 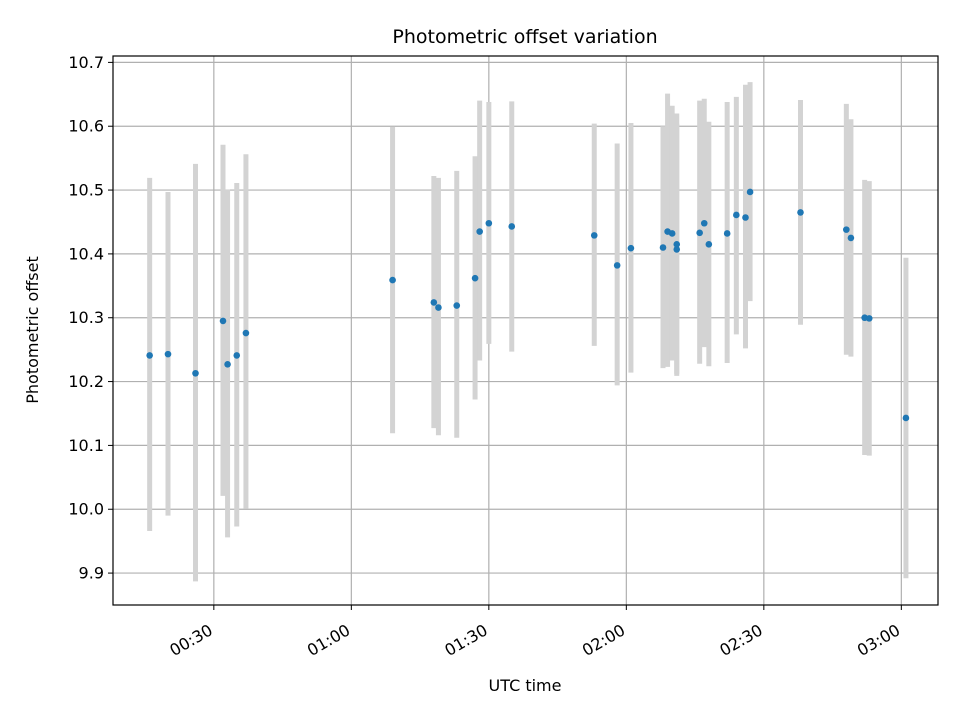 I want to click on y-tick-label: 10.6, so click(x=86, y=126).